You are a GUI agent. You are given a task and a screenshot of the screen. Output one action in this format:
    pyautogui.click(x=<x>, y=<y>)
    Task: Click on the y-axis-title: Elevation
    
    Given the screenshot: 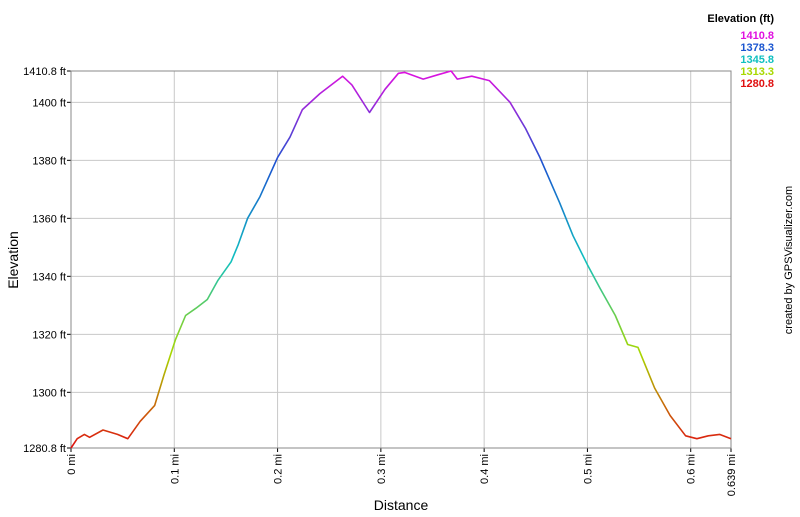 What is the action you would take?
    pyautogui.click(x=13, y=260)
    